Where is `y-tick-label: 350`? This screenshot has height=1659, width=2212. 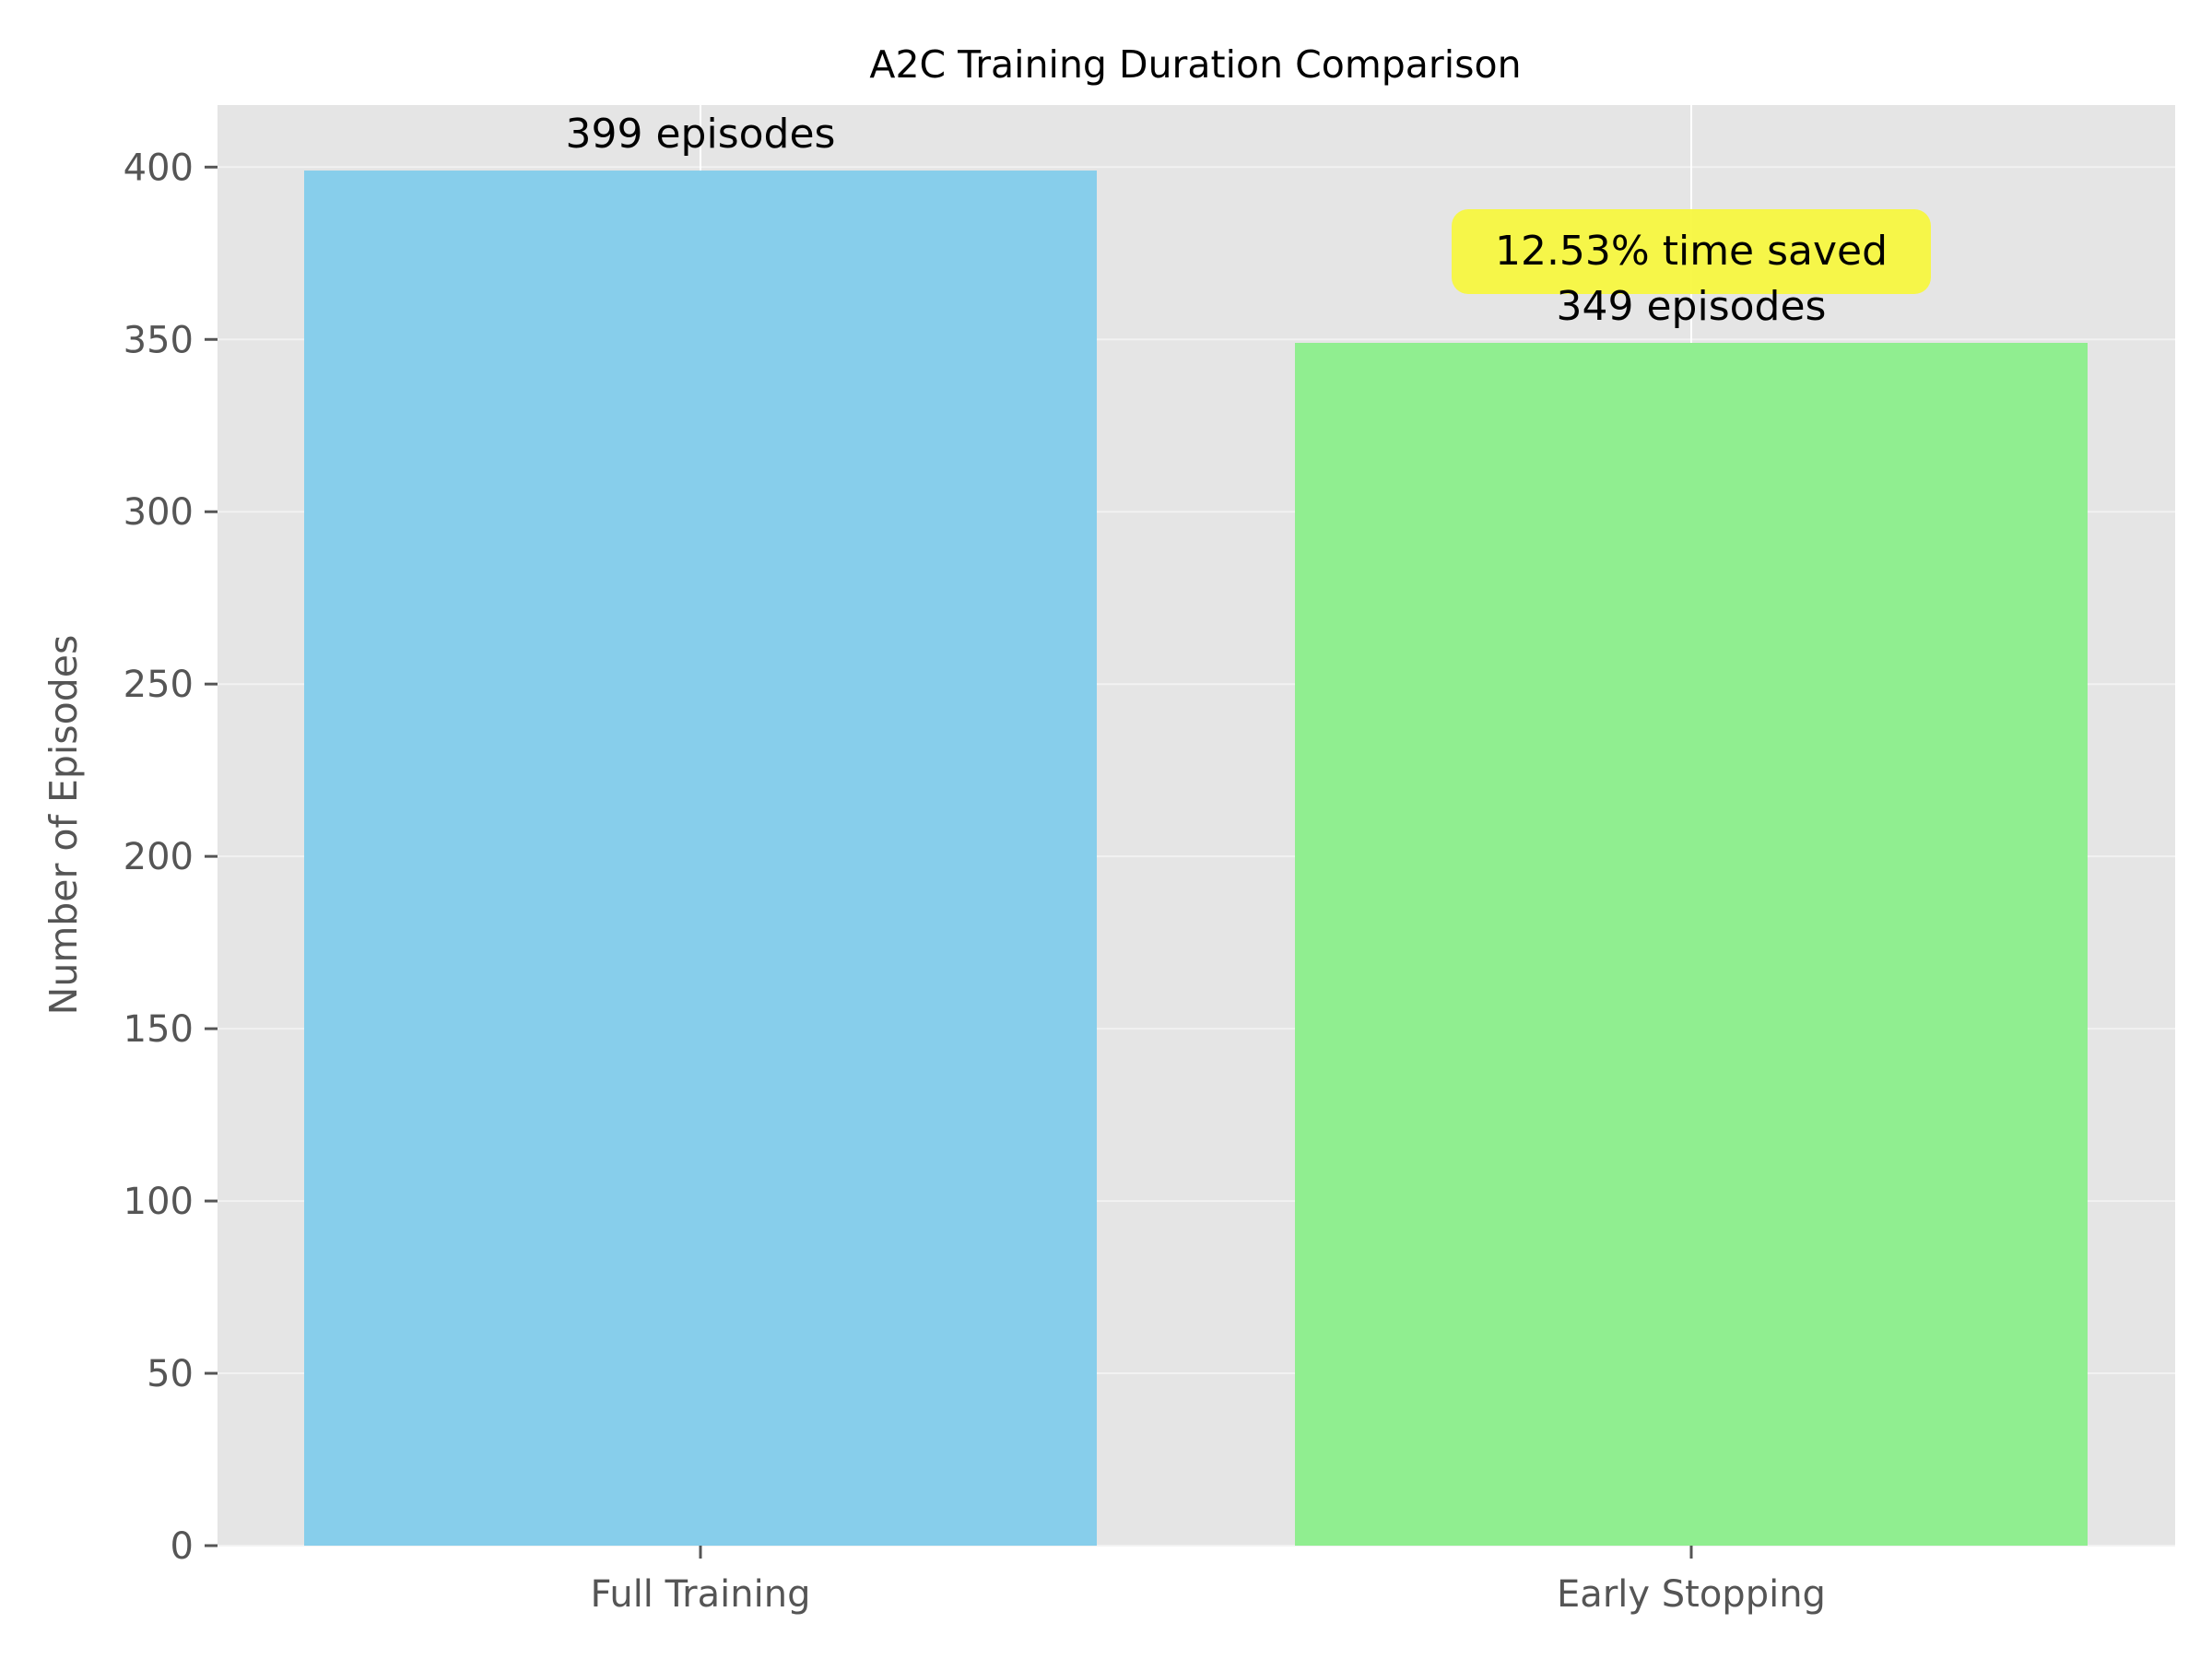 y-tick-label: 350 is located at coordinates (159, 340).